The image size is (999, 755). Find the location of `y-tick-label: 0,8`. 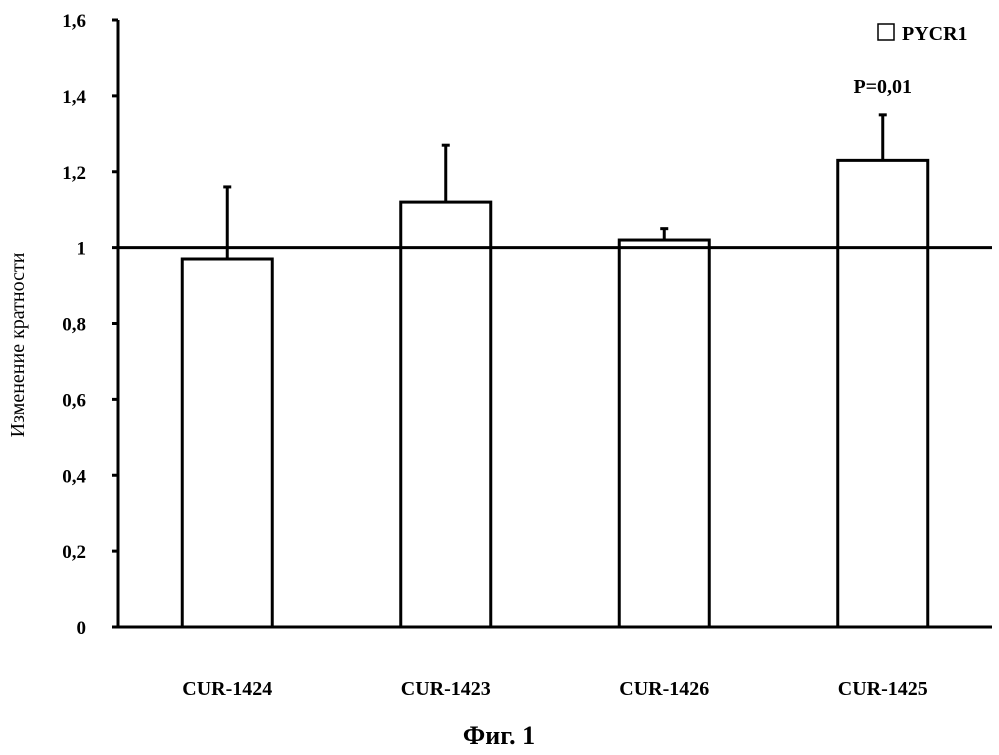

y-tick-label: 0,8 is located at coordinates (74, 325).